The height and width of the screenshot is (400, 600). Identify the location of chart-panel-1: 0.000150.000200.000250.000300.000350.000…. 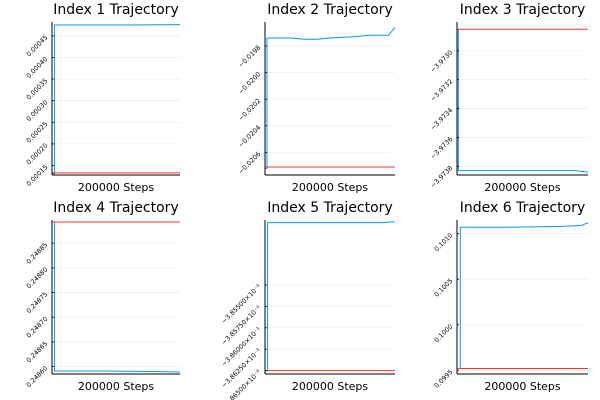
(103, 98).